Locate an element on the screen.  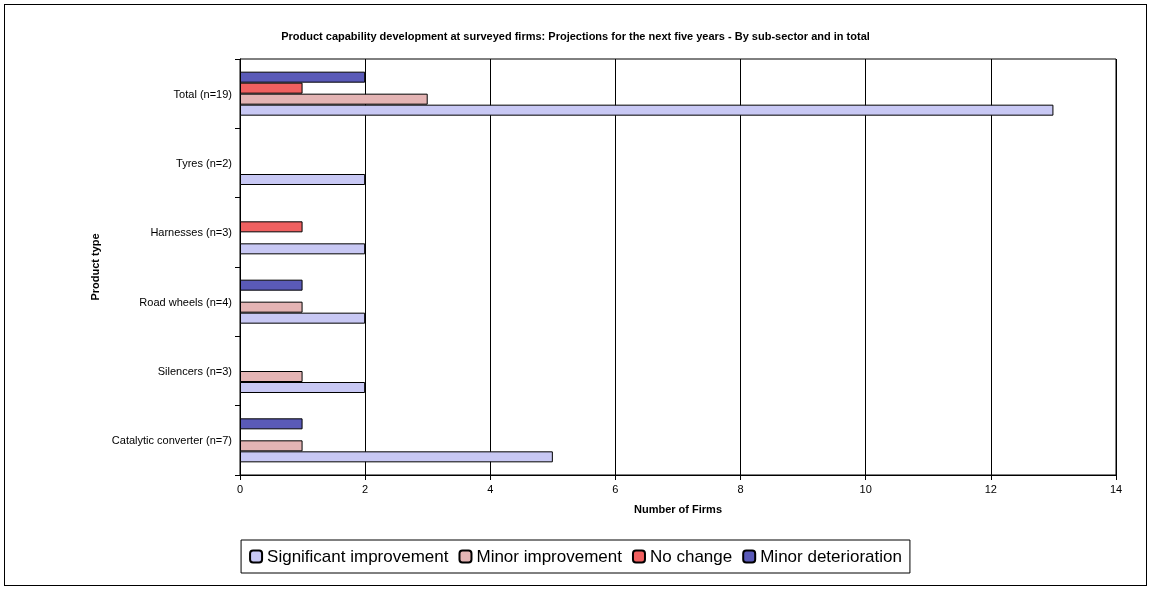
x-axis-title: Number of Firms is located at coordinates (678, 508).